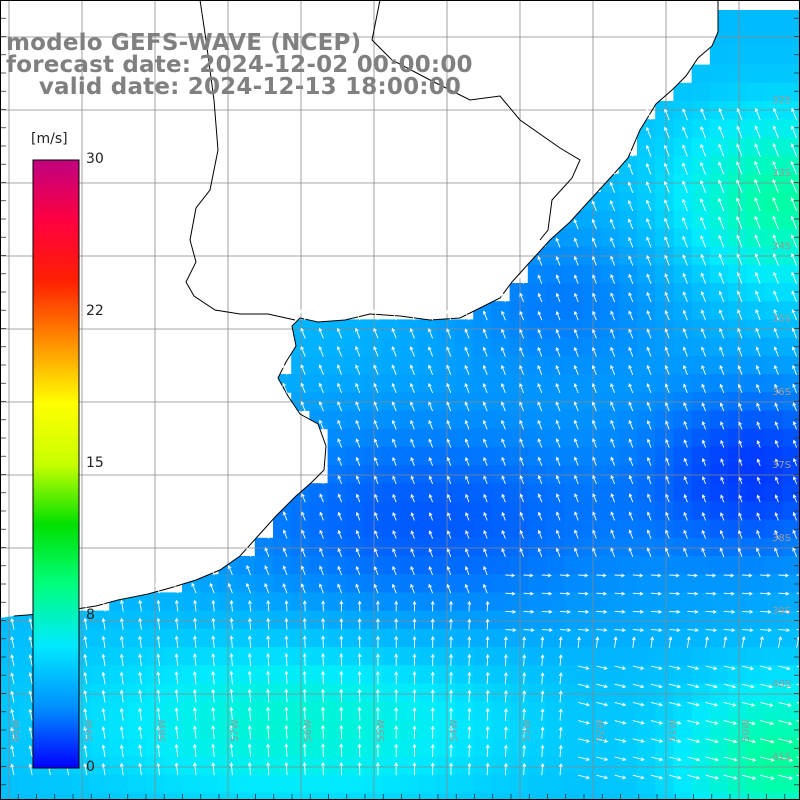  What do you see at coordinates (782, 319) in the screenshot?
I see `latitude-label: 35S` at bounding box center [782, 319].